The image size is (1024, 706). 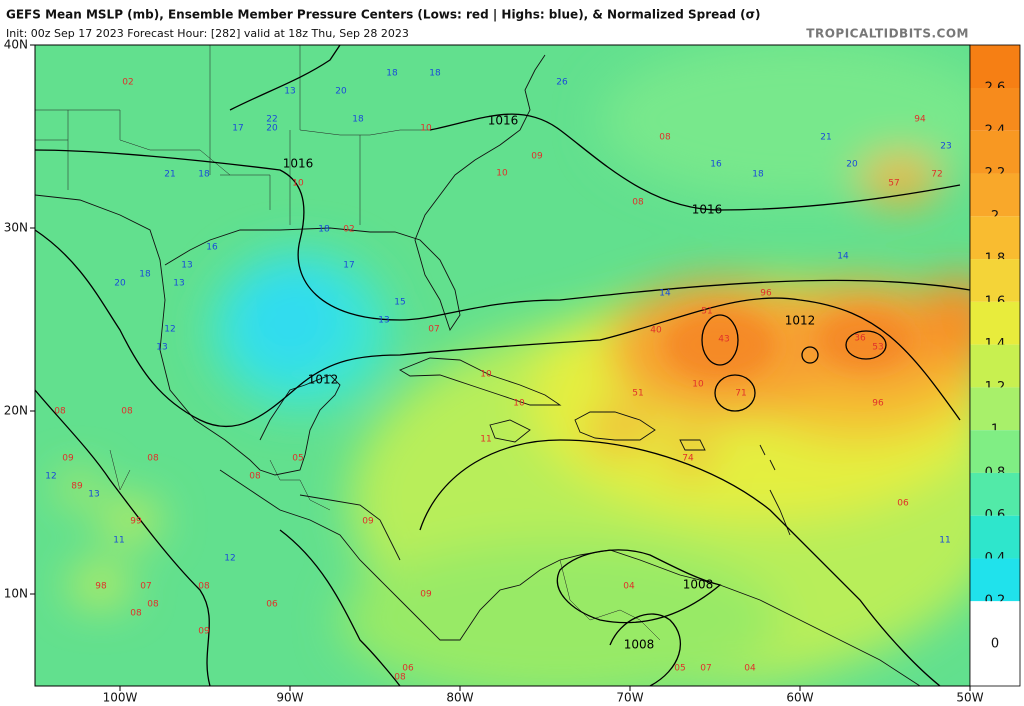 I want to click on low-center: 57, so click(x=893, y=184).